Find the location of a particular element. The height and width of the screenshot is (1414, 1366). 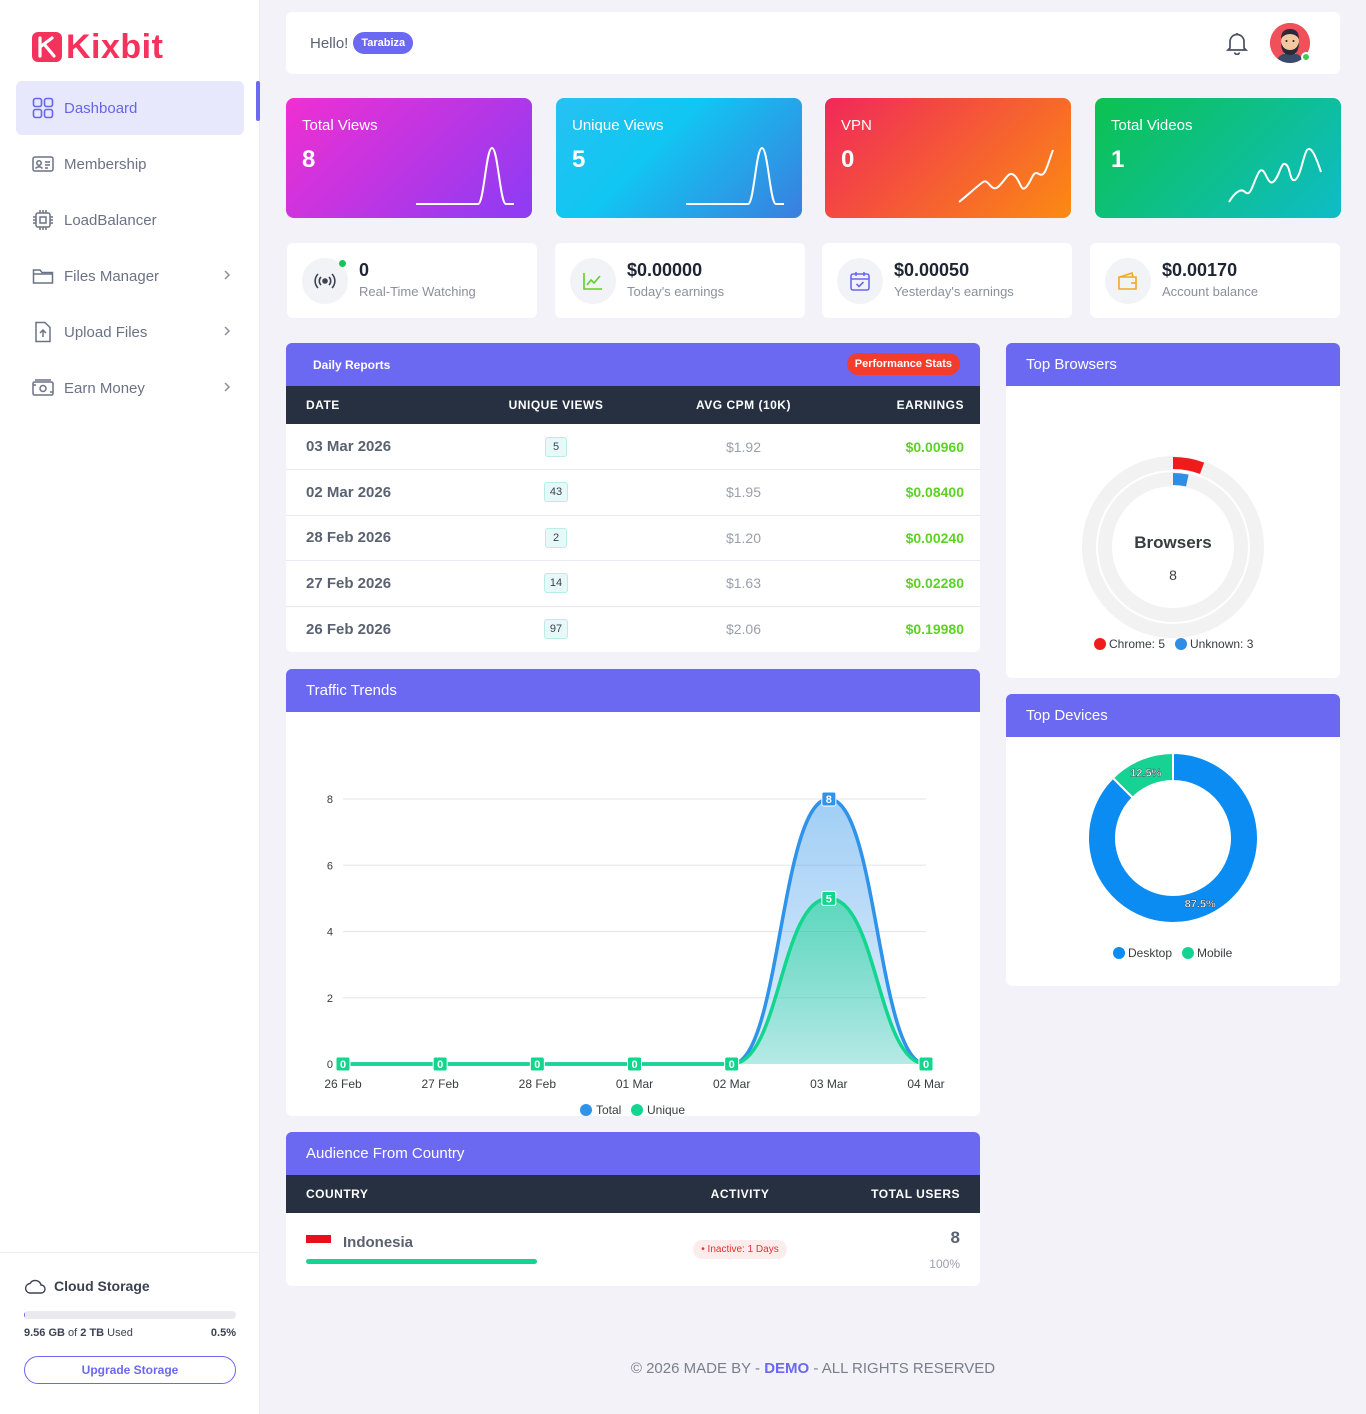

table-row: 03 Mar 2026 5 $1.92 $0.00960 is located at coordinates (633, 447).